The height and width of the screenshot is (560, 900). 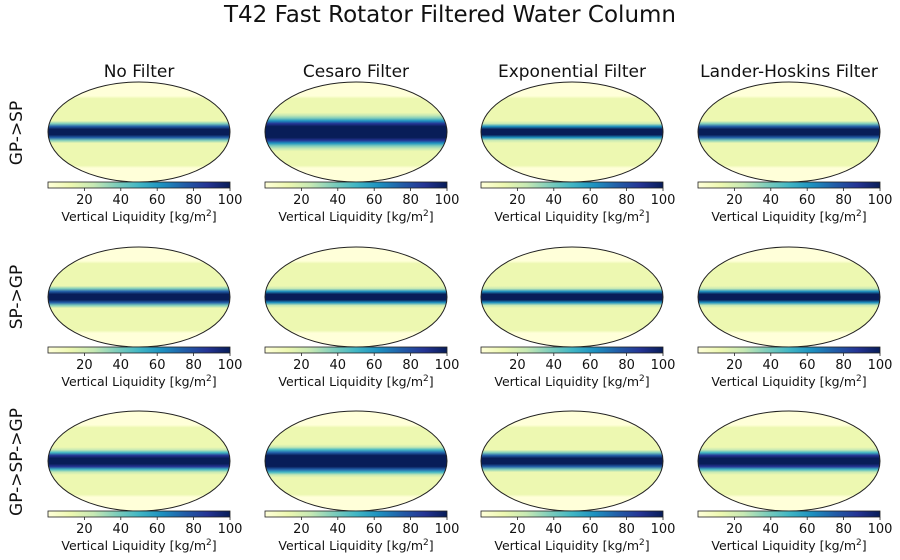 What do you see at coordinates (572, 72) in the screenshot?
I see `column-title-exponential-filter: Exponential Filter` at bounding box center [572, 72].